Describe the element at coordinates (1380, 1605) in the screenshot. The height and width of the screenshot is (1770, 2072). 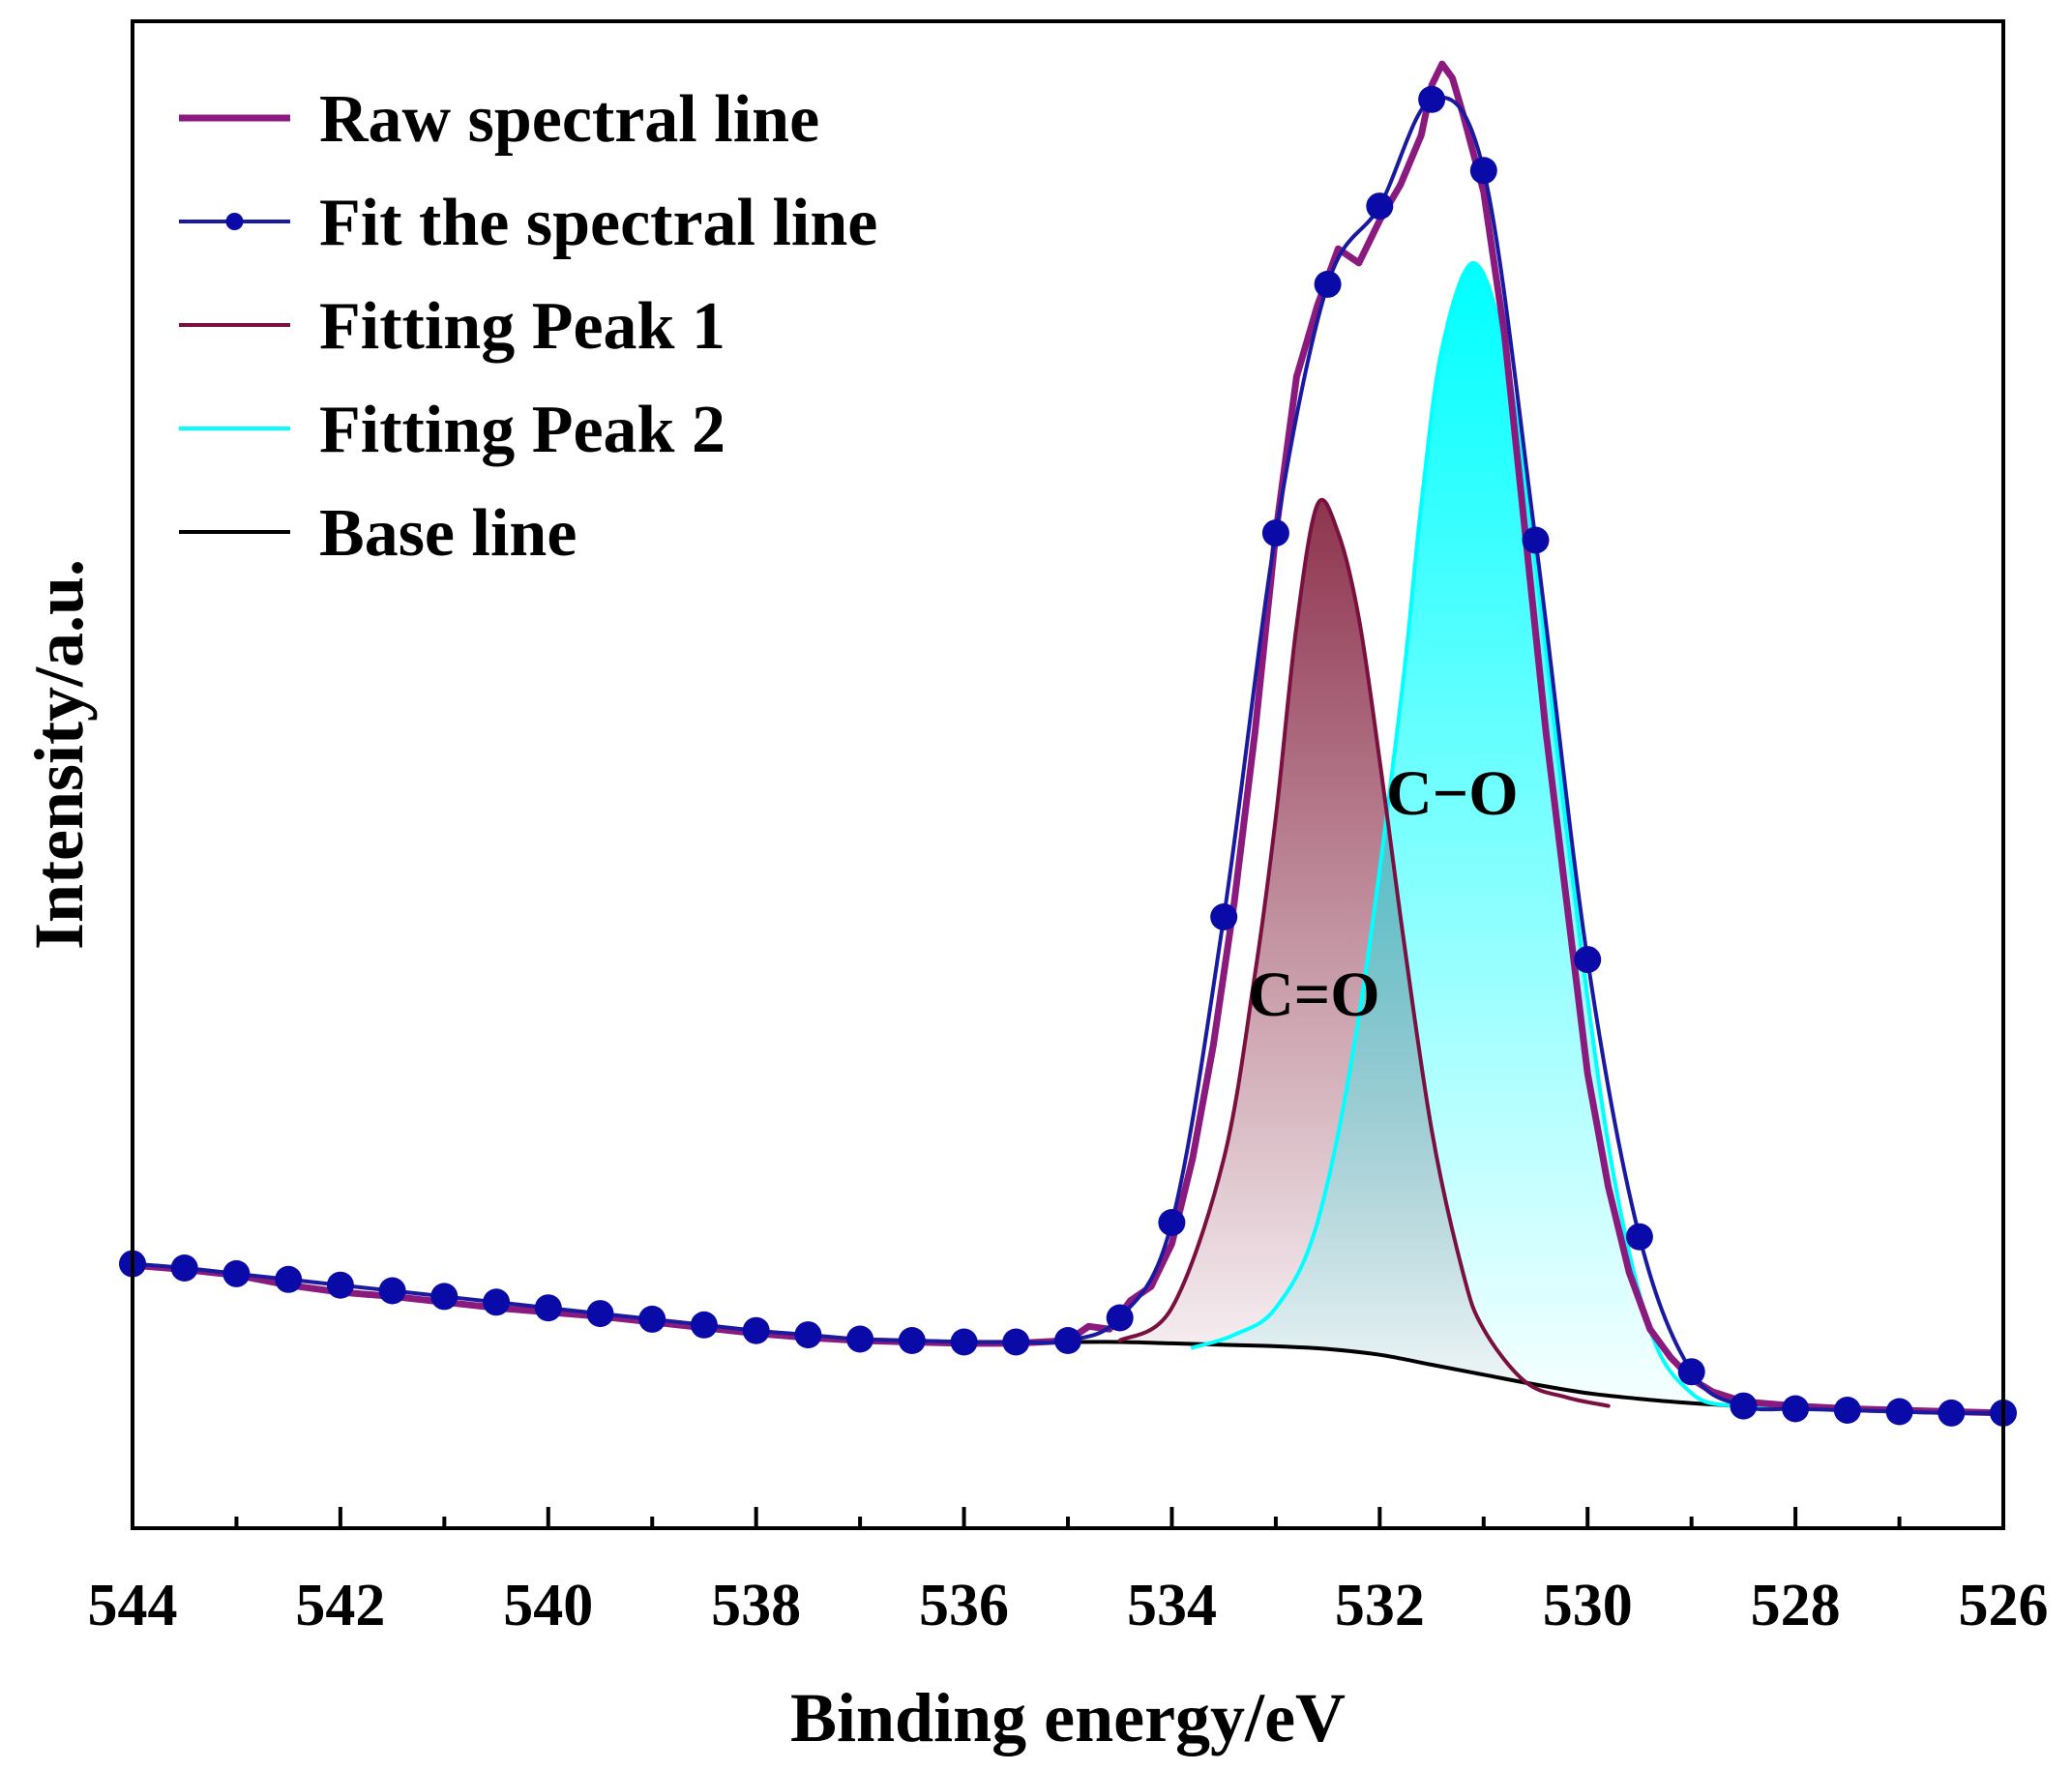
I see `x-tick-label: 532` at that location.